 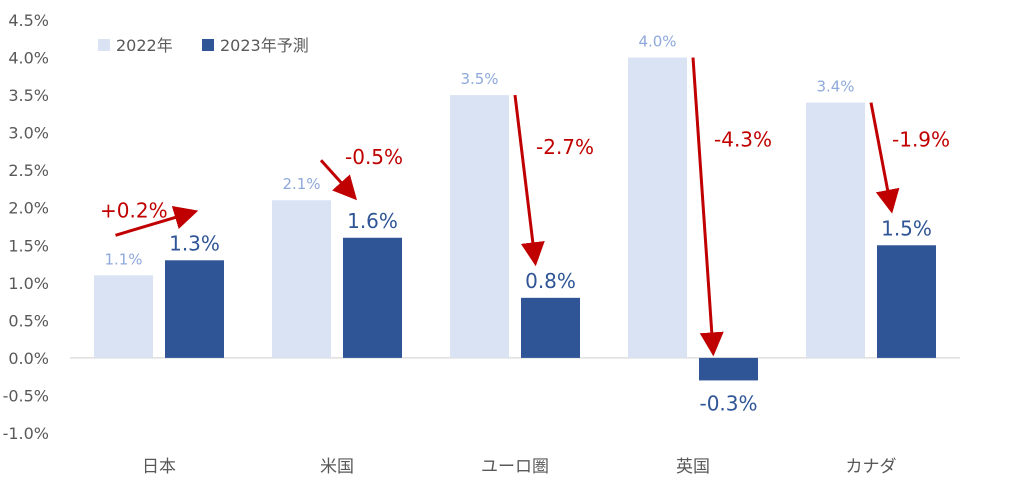 What do you see at coordinates (26, 395) in the screenshot?
I see `y-tick-label: -0.5%` at bounding box center [26, 395].